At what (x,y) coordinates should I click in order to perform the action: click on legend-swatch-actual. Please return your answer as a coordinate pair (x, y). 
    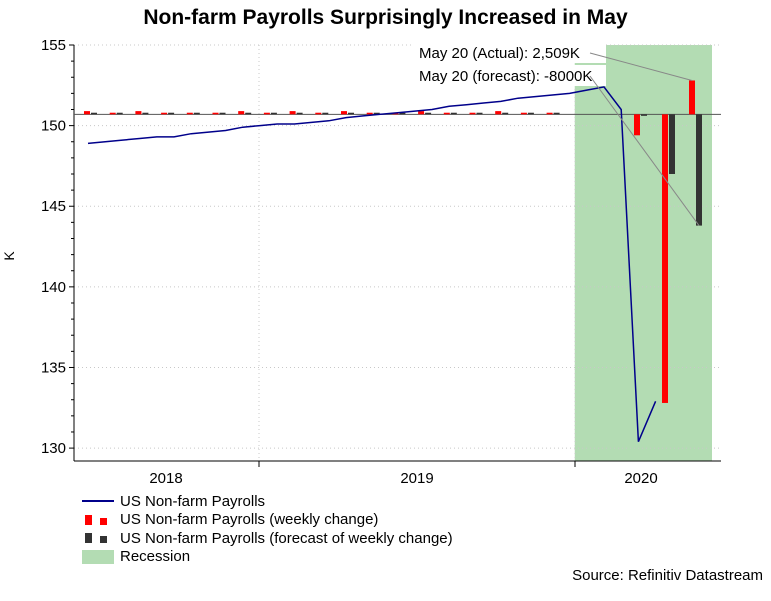
    Looking at the image, I should click on (98, 520).